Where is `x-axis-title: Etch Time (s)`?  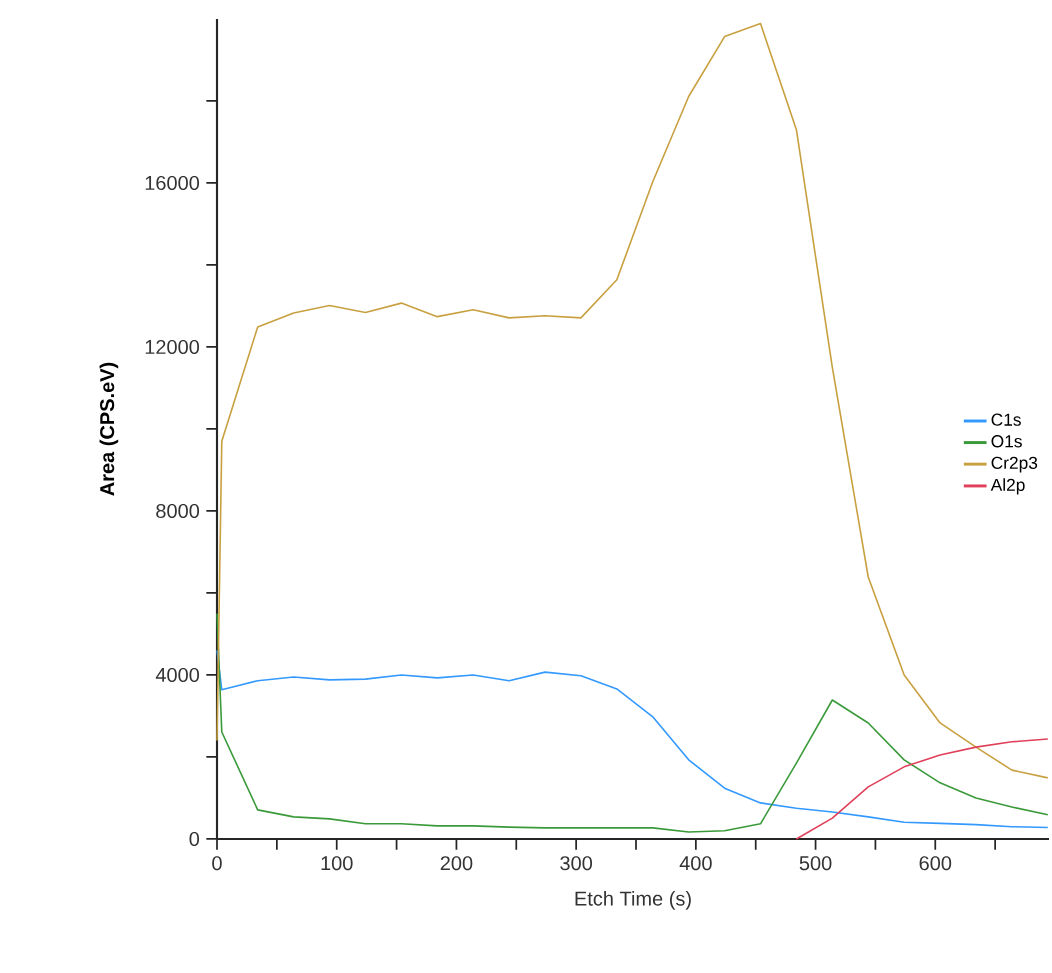 x-axis-title: Etch Time (s) is located at coordinates (633, 900).